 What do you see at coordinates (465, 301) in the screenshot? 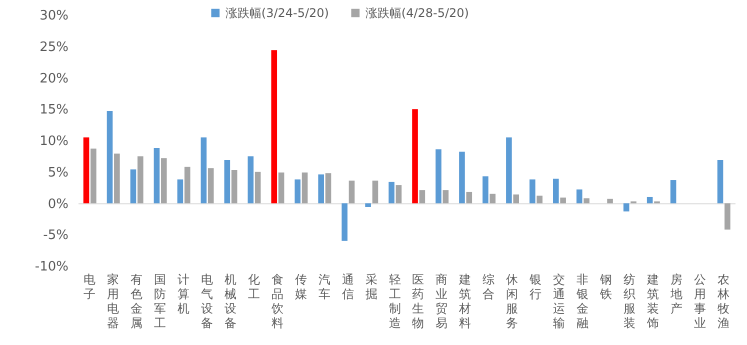
I see `x-tick-label: 建筑材料` at bounding box center [465, 301].